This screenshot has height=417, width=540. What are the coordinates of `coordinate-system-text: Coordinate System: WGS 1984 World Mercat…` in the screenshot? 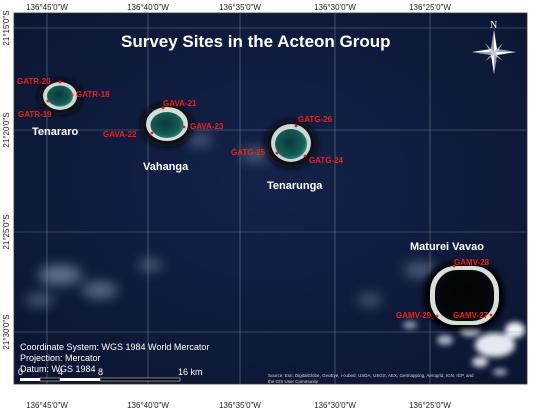 It's located at (114, 347).